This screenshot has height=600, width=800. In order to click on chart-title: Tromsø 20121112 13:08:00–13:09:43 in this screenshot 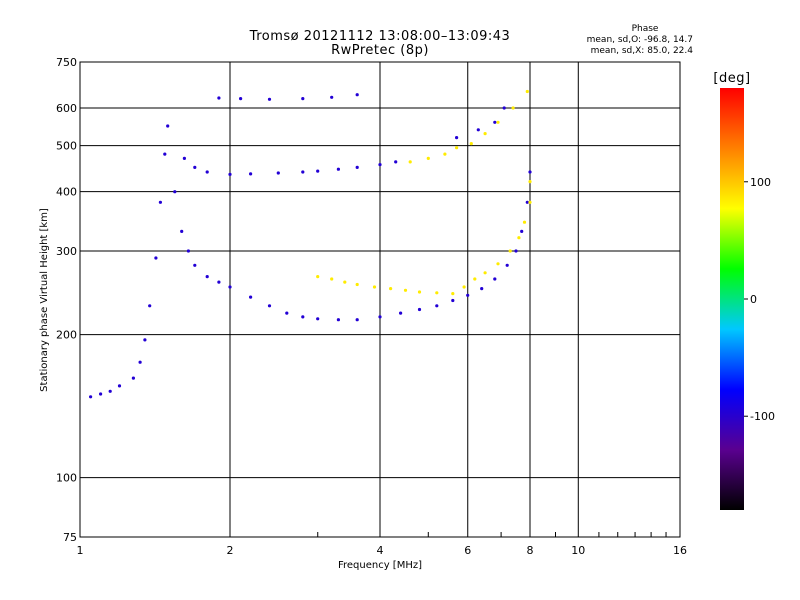, I will do `click(380, 36)`.